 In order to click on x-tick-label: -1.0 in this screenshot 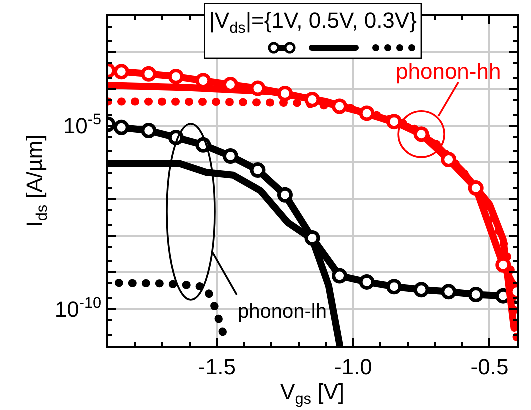, I will do `click(353, 367)`.